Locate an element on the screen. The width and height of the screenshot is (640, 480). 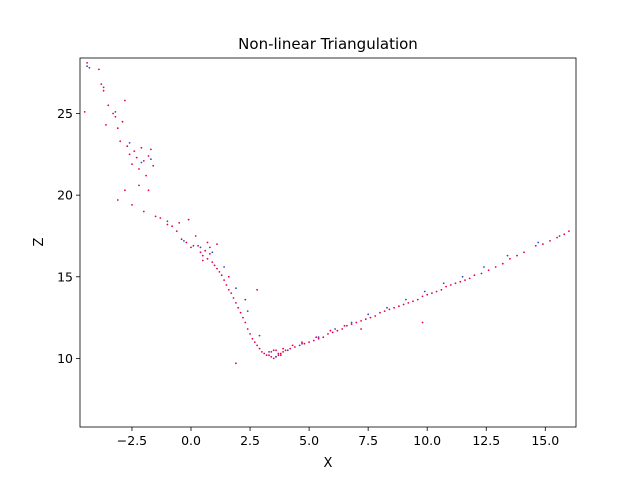
chart-title: Non-linear Triangulation is located at coordinates (328, 44).